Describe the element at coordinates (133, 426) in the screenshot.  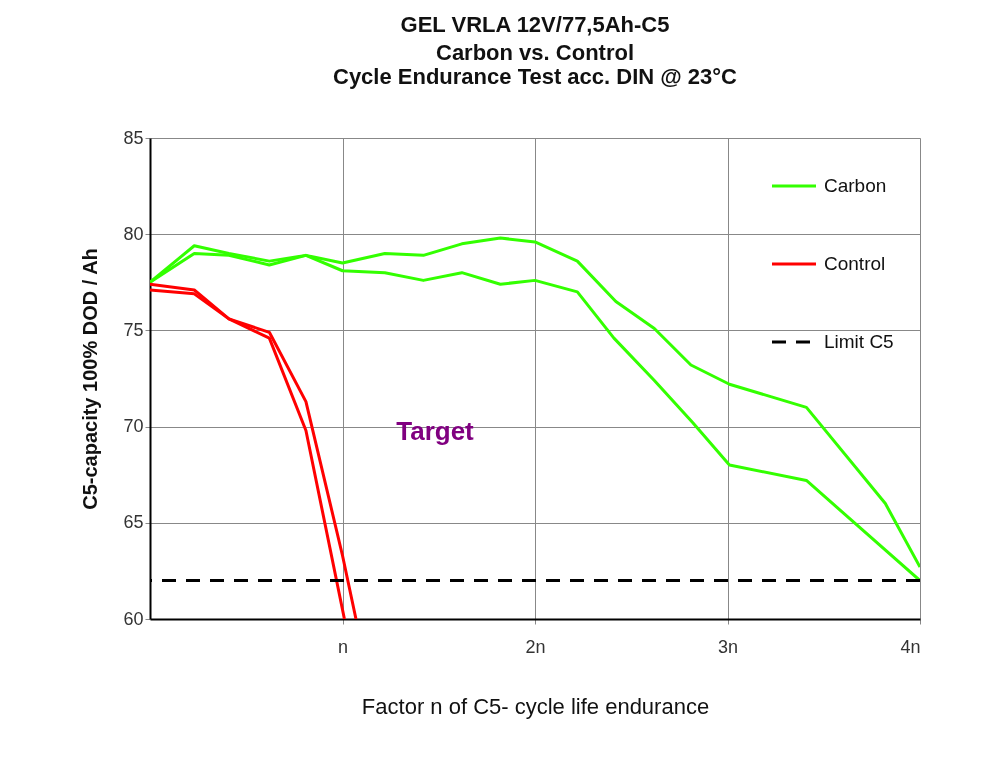
I see `y-tick-label: 70` at that location.